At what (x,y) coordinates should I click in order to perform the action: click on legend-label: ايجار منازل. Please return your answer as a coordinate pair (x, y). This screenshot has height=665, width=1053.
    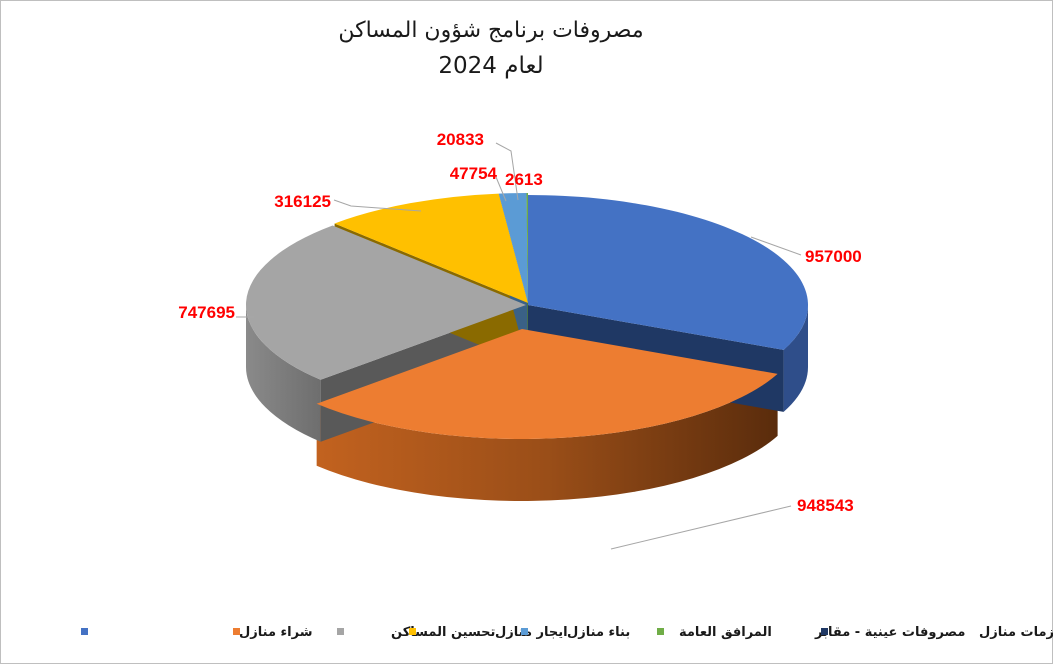
    Looking at the image, I should click on (531, 632).